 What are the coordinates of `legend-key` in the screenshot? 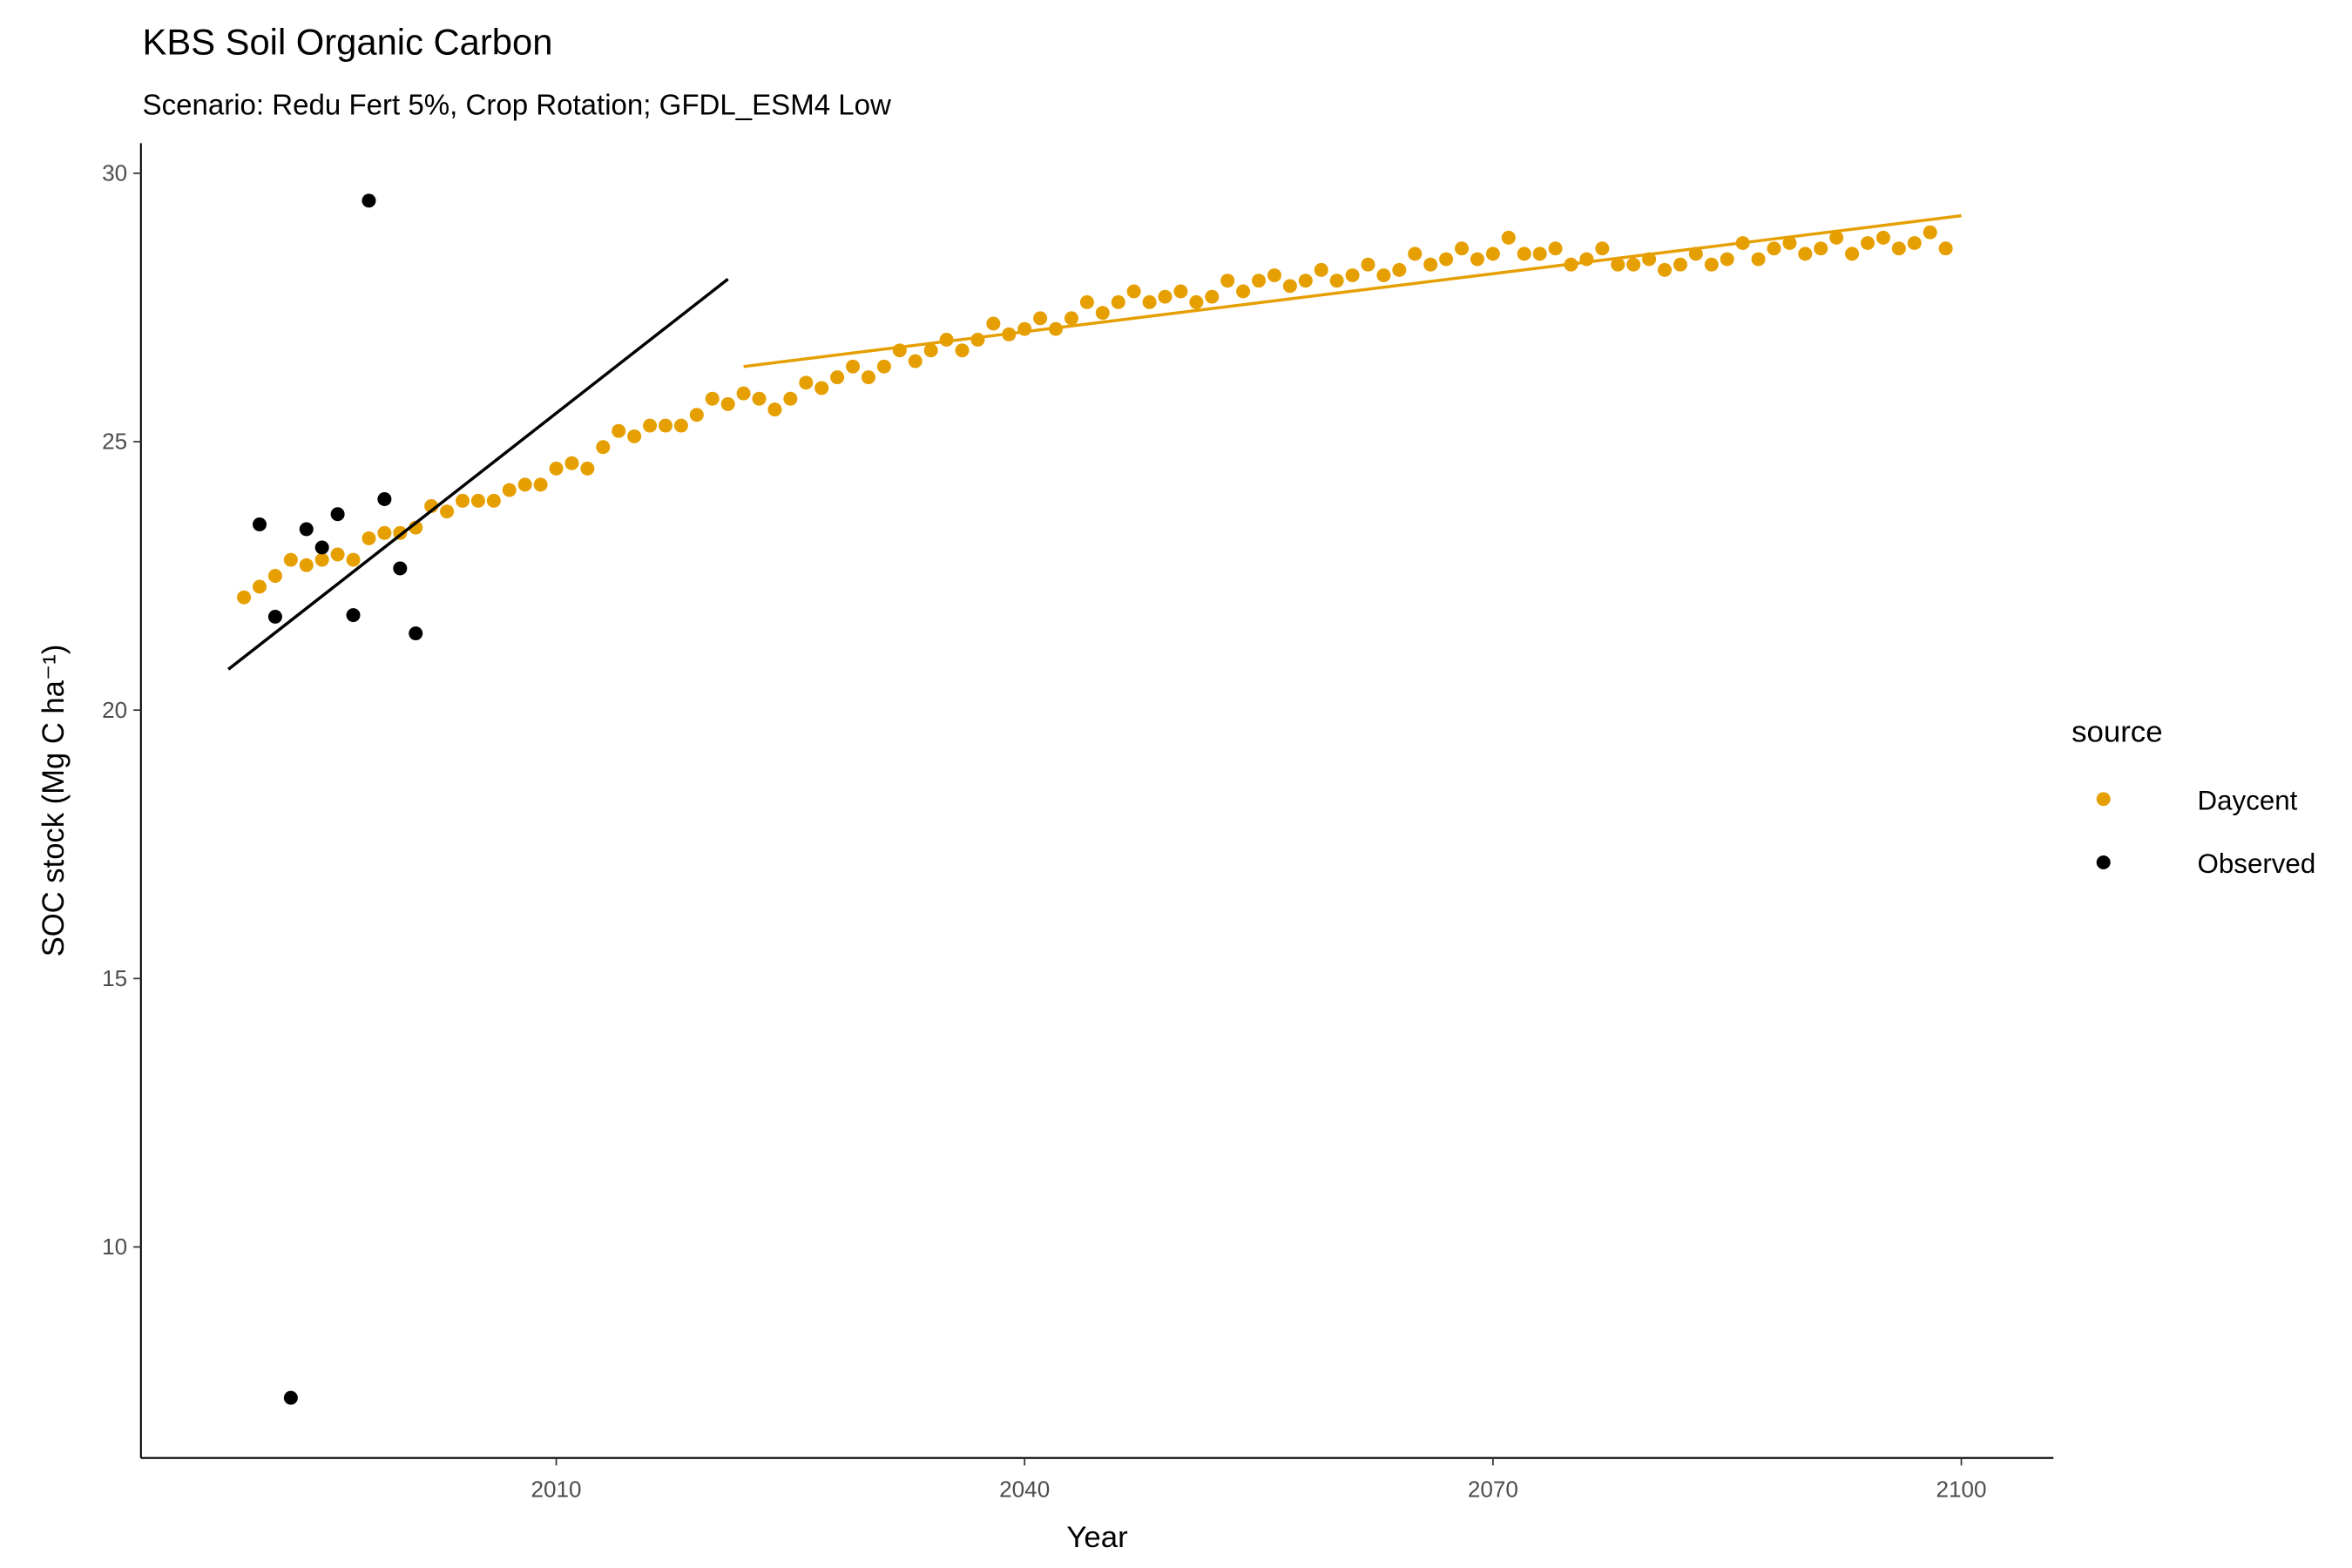 It's located at (2103, 862).